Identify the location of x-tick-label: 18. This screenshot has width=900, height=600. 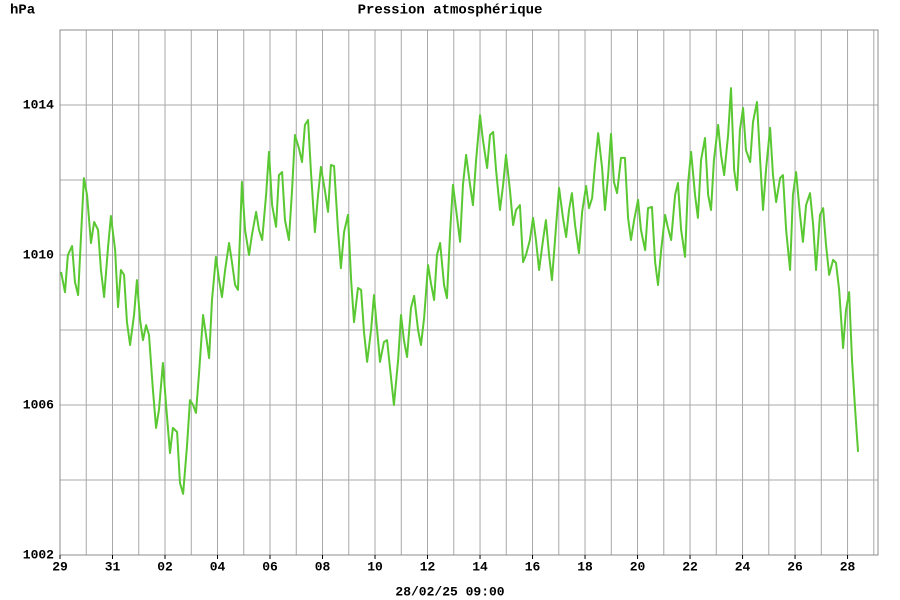
(585, 566).